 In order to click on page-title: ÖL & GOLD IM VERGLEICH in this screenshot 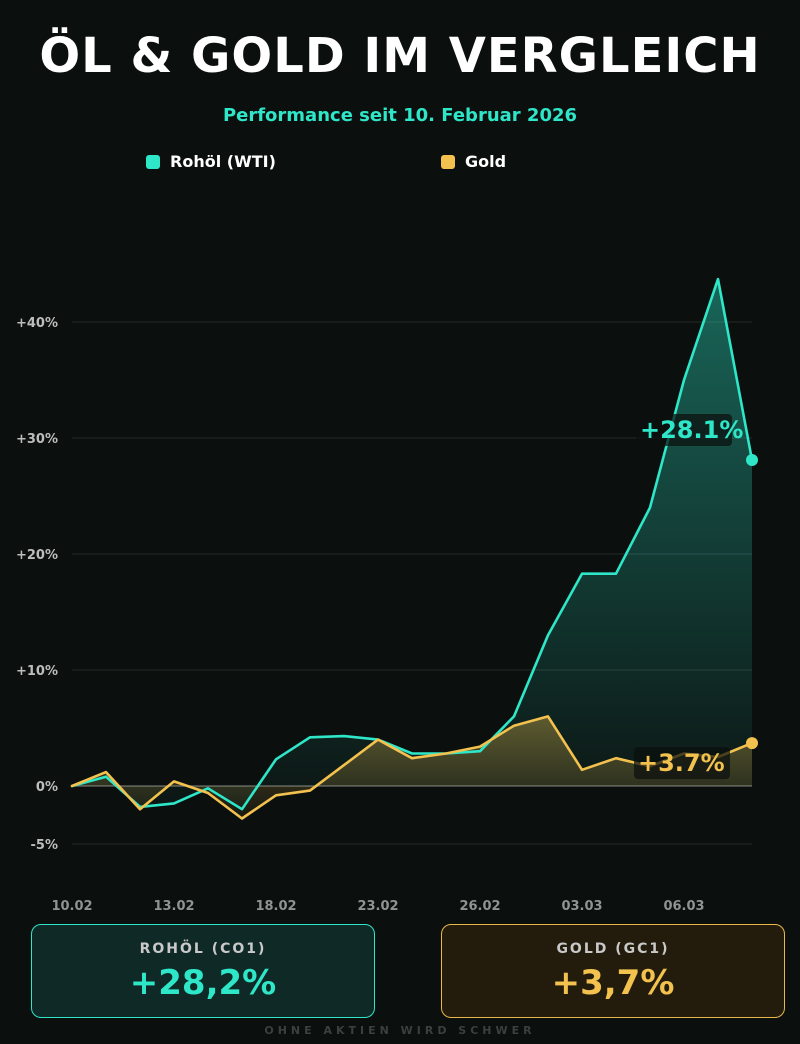, I will do `click(400, 56)`.